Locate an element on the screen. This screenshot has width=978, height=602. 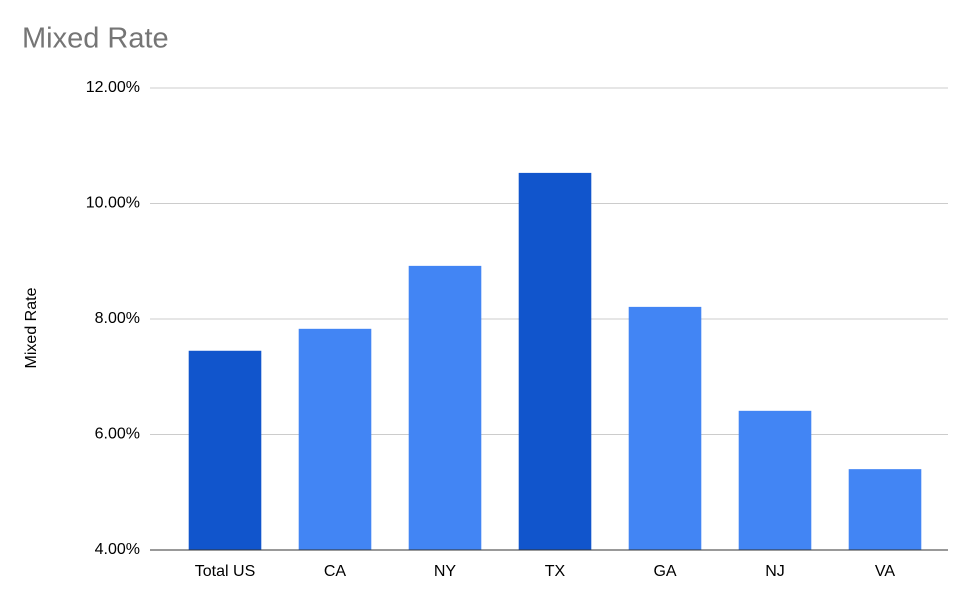
x-tick-label: NY is located at coordinates (445, 571).